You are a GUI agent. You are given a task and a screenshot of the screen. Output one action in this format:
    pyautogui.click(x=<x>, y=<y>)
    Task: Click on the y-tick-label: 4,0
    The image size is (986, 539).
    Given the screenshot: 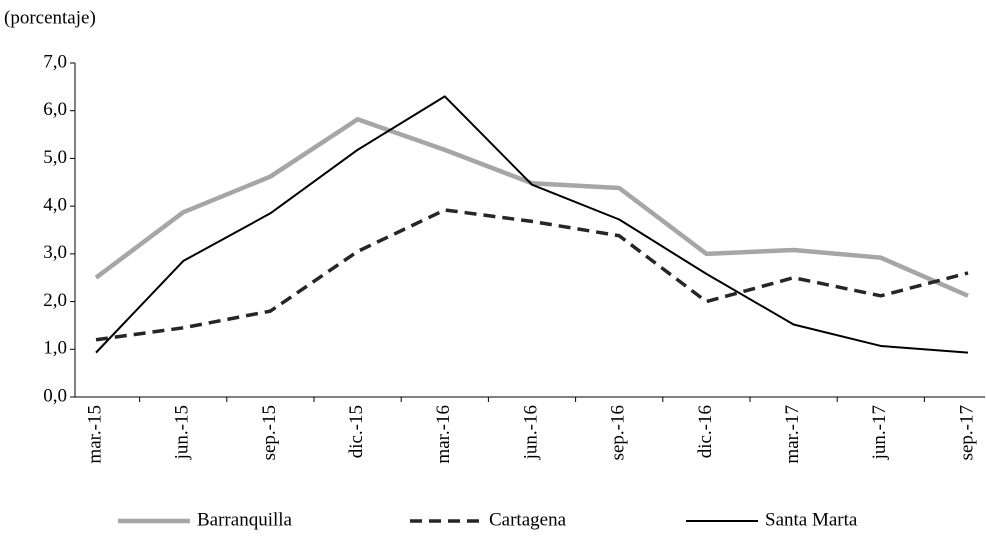 What is the action you would take?
    pyautogui.click(x=55, y=205)
    